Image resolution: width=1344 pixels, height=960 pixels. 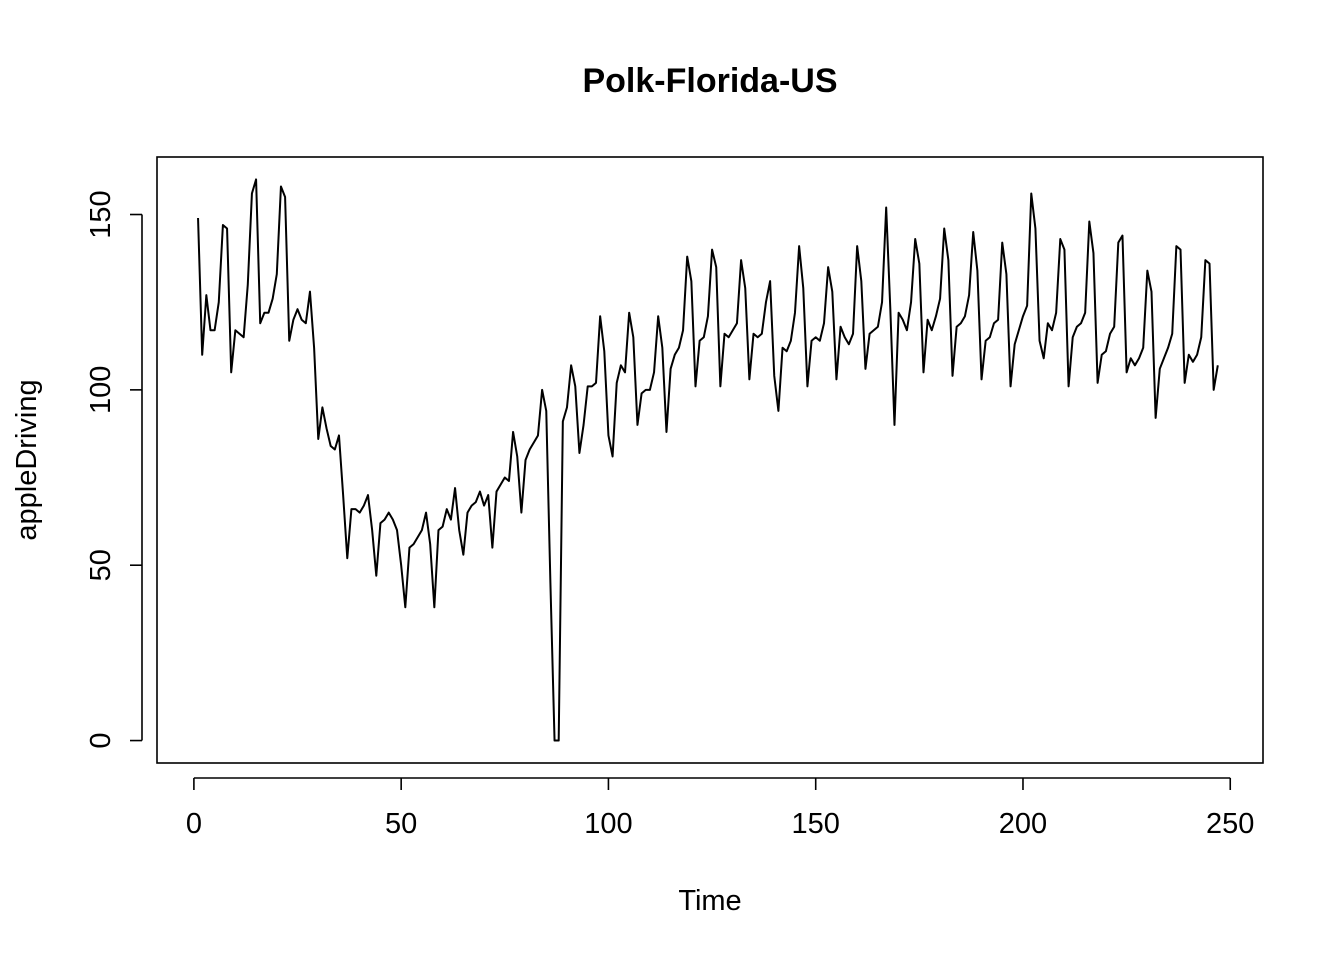 What do you see at coordinates (101, 390) in the screenshot?
I see `y-tick-label: 100` at bounding box center [101, 390].